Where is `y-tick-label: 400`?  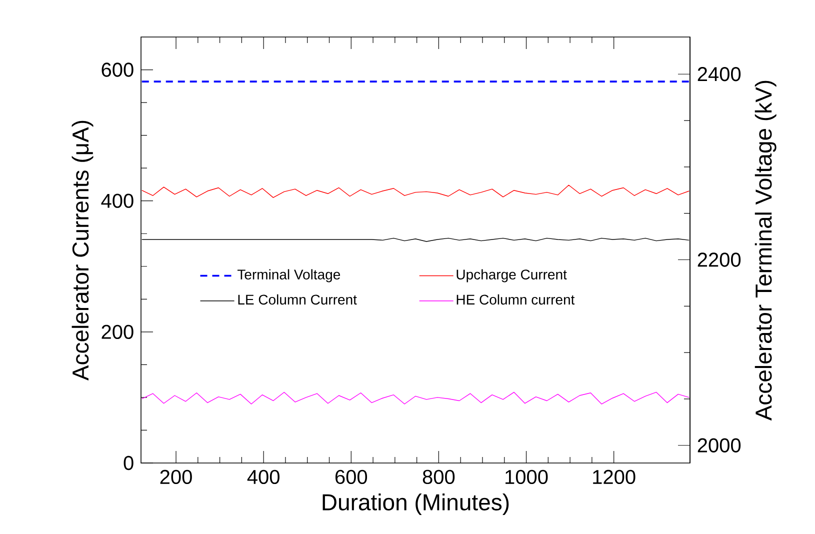 y-tick-label: 400 is located at coordinates (117, 201).